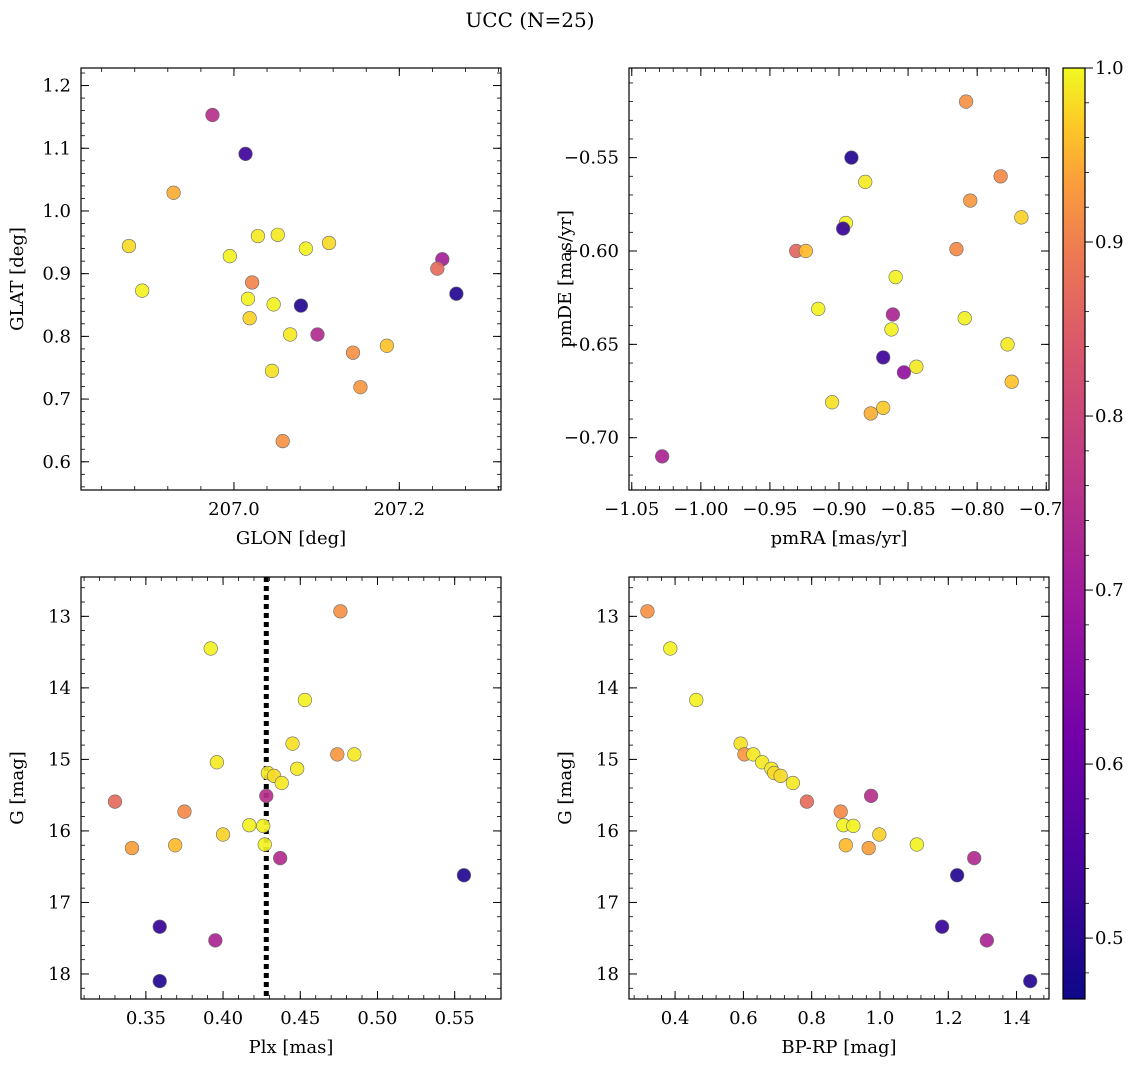 The image size is (1136, 1067). I want to click on colorbar-tick-label: 0.9, so click(1109, 242).